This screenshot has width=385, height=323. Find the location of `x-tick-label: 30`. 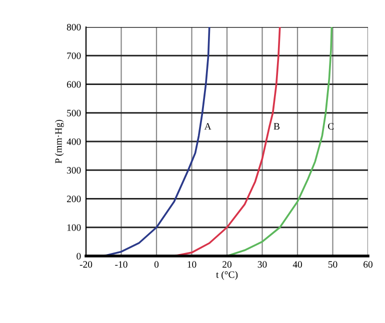

x-tick-label: 30 is located at coordinates (262, 264).